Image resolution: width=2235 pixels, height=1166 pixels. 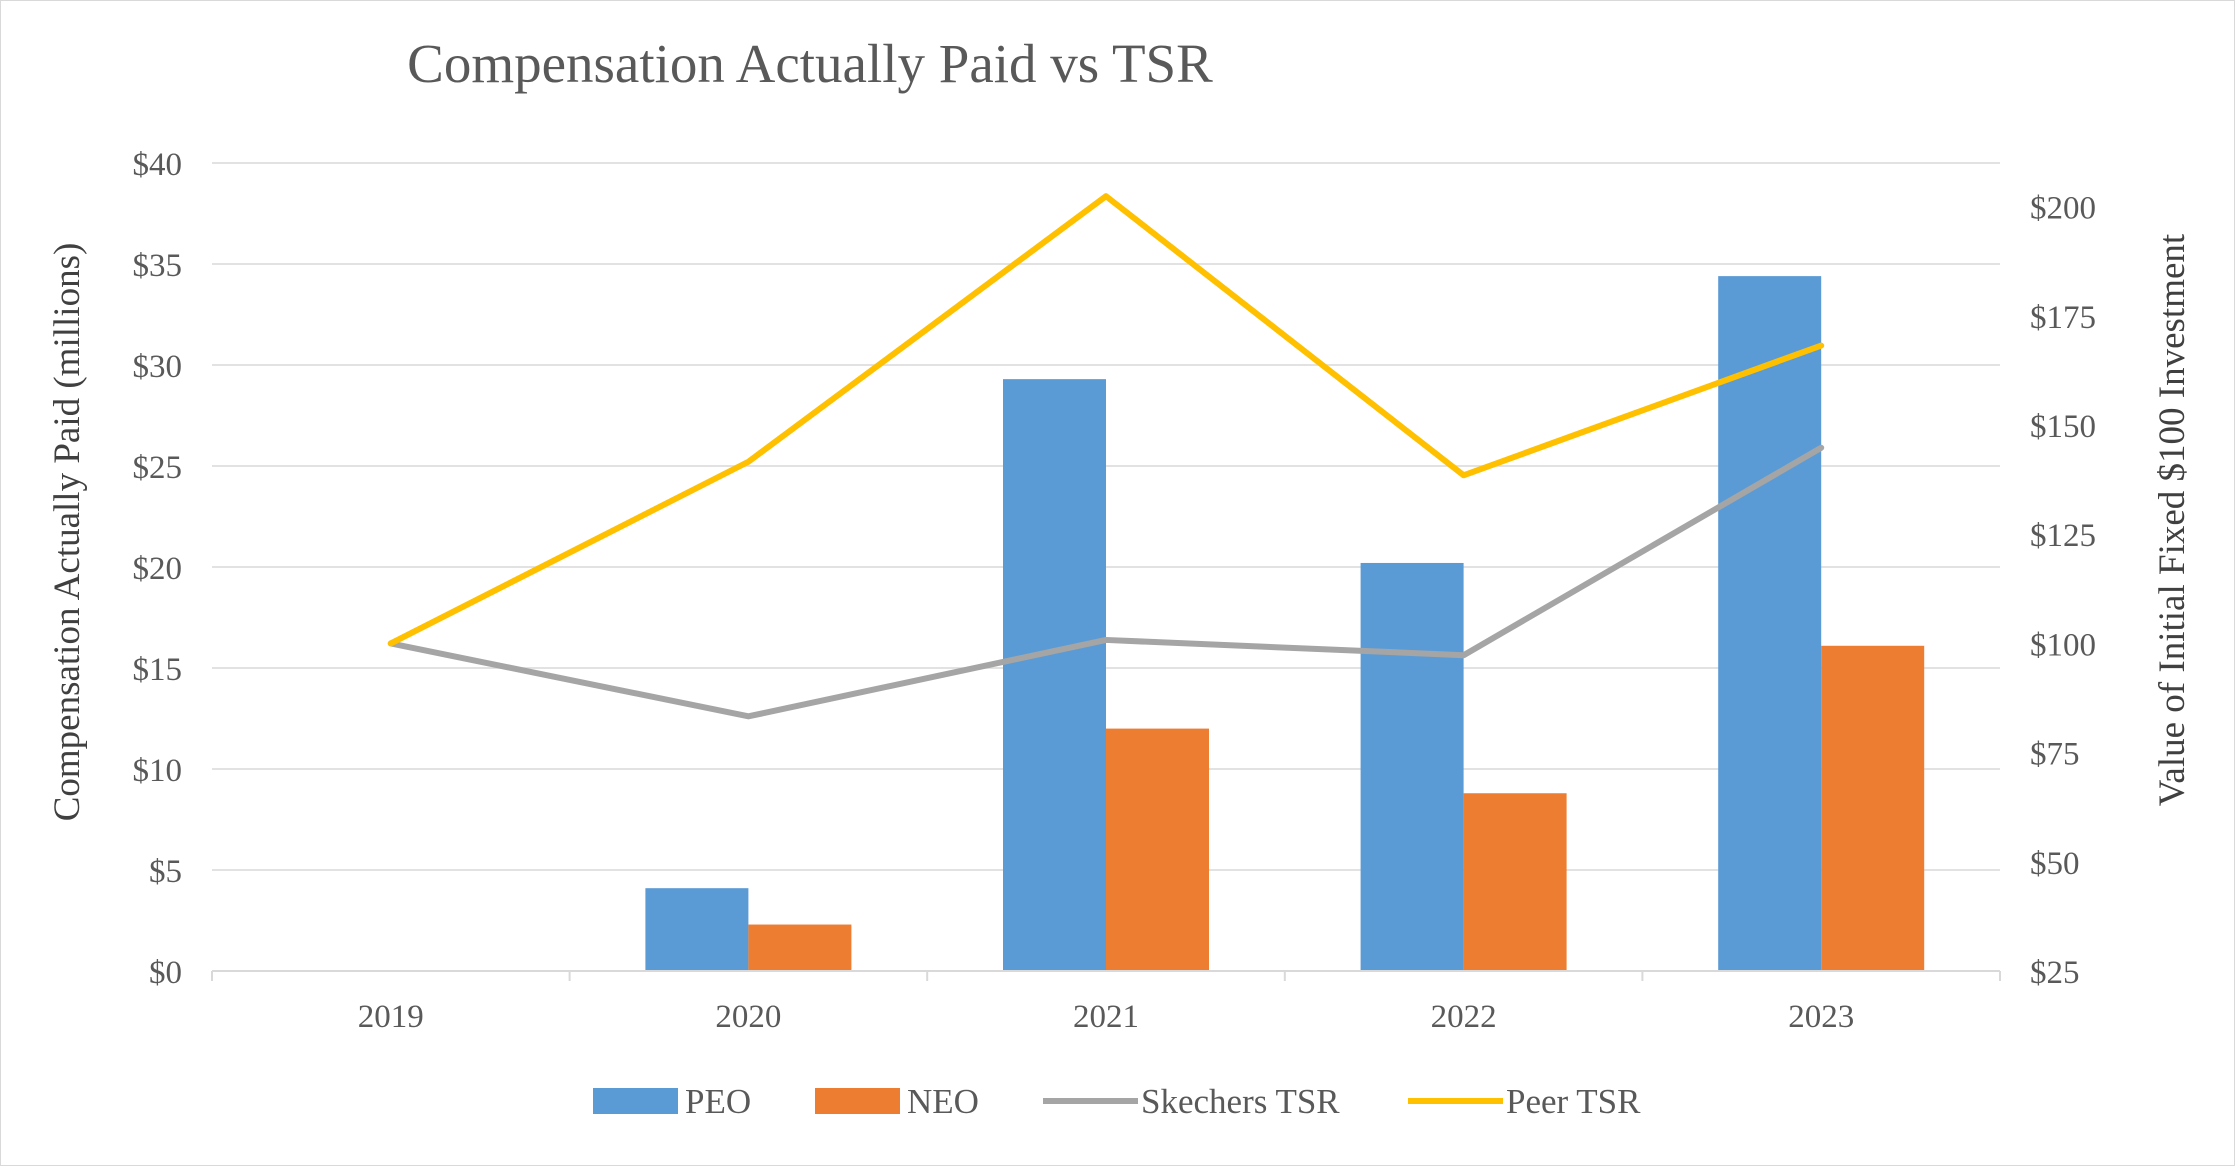 What do you see at coordinates (158, 670) in the screenshot?
I see `y-tick-label: $15` at bounding box center [158, 670].